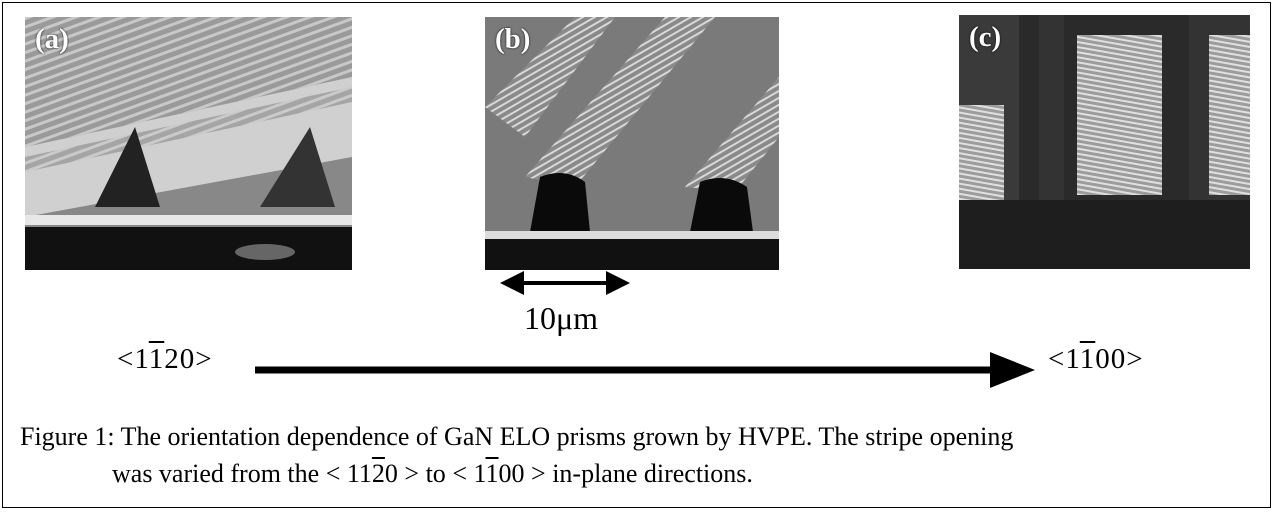 This screenshot has width=1275, height=512. Describe the element at coordinates (513, 39) in the screenshot. I see `panel-label-b: (b)` at that location.